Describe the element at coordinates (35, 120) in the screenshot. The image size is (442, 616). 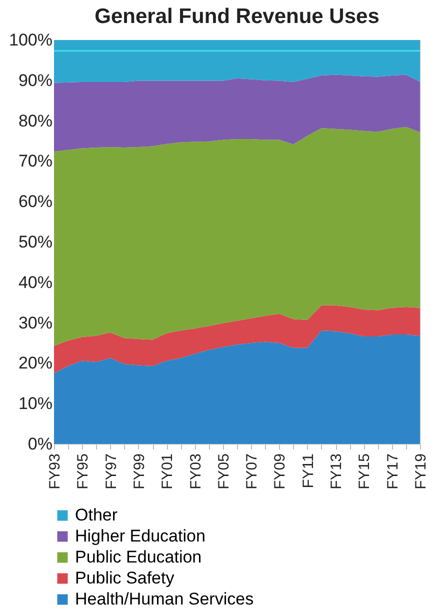
I see `y-tick-label: 80%` at that location.